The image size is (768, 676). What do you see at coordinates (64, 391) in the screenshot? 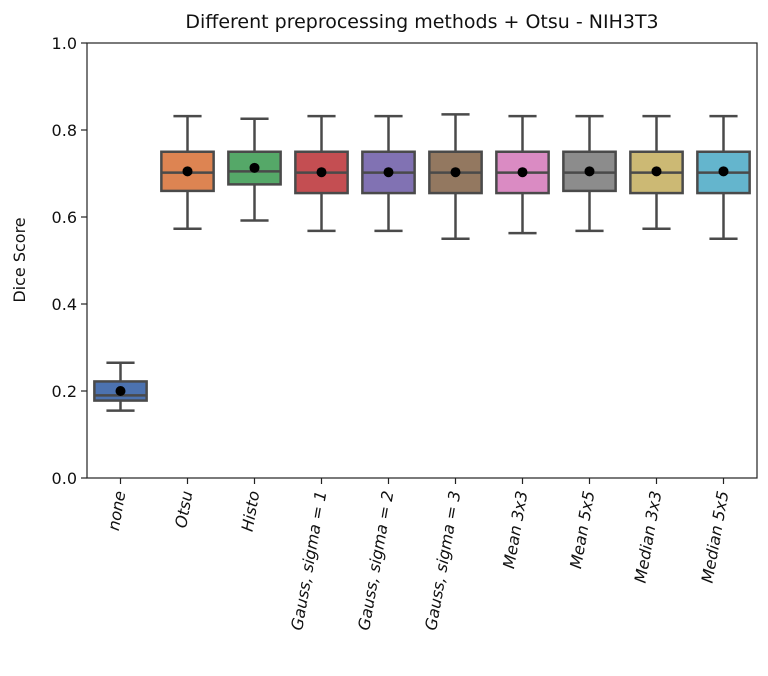
I see `y-tick-label: 0.2` at bounding box center [64, 391].